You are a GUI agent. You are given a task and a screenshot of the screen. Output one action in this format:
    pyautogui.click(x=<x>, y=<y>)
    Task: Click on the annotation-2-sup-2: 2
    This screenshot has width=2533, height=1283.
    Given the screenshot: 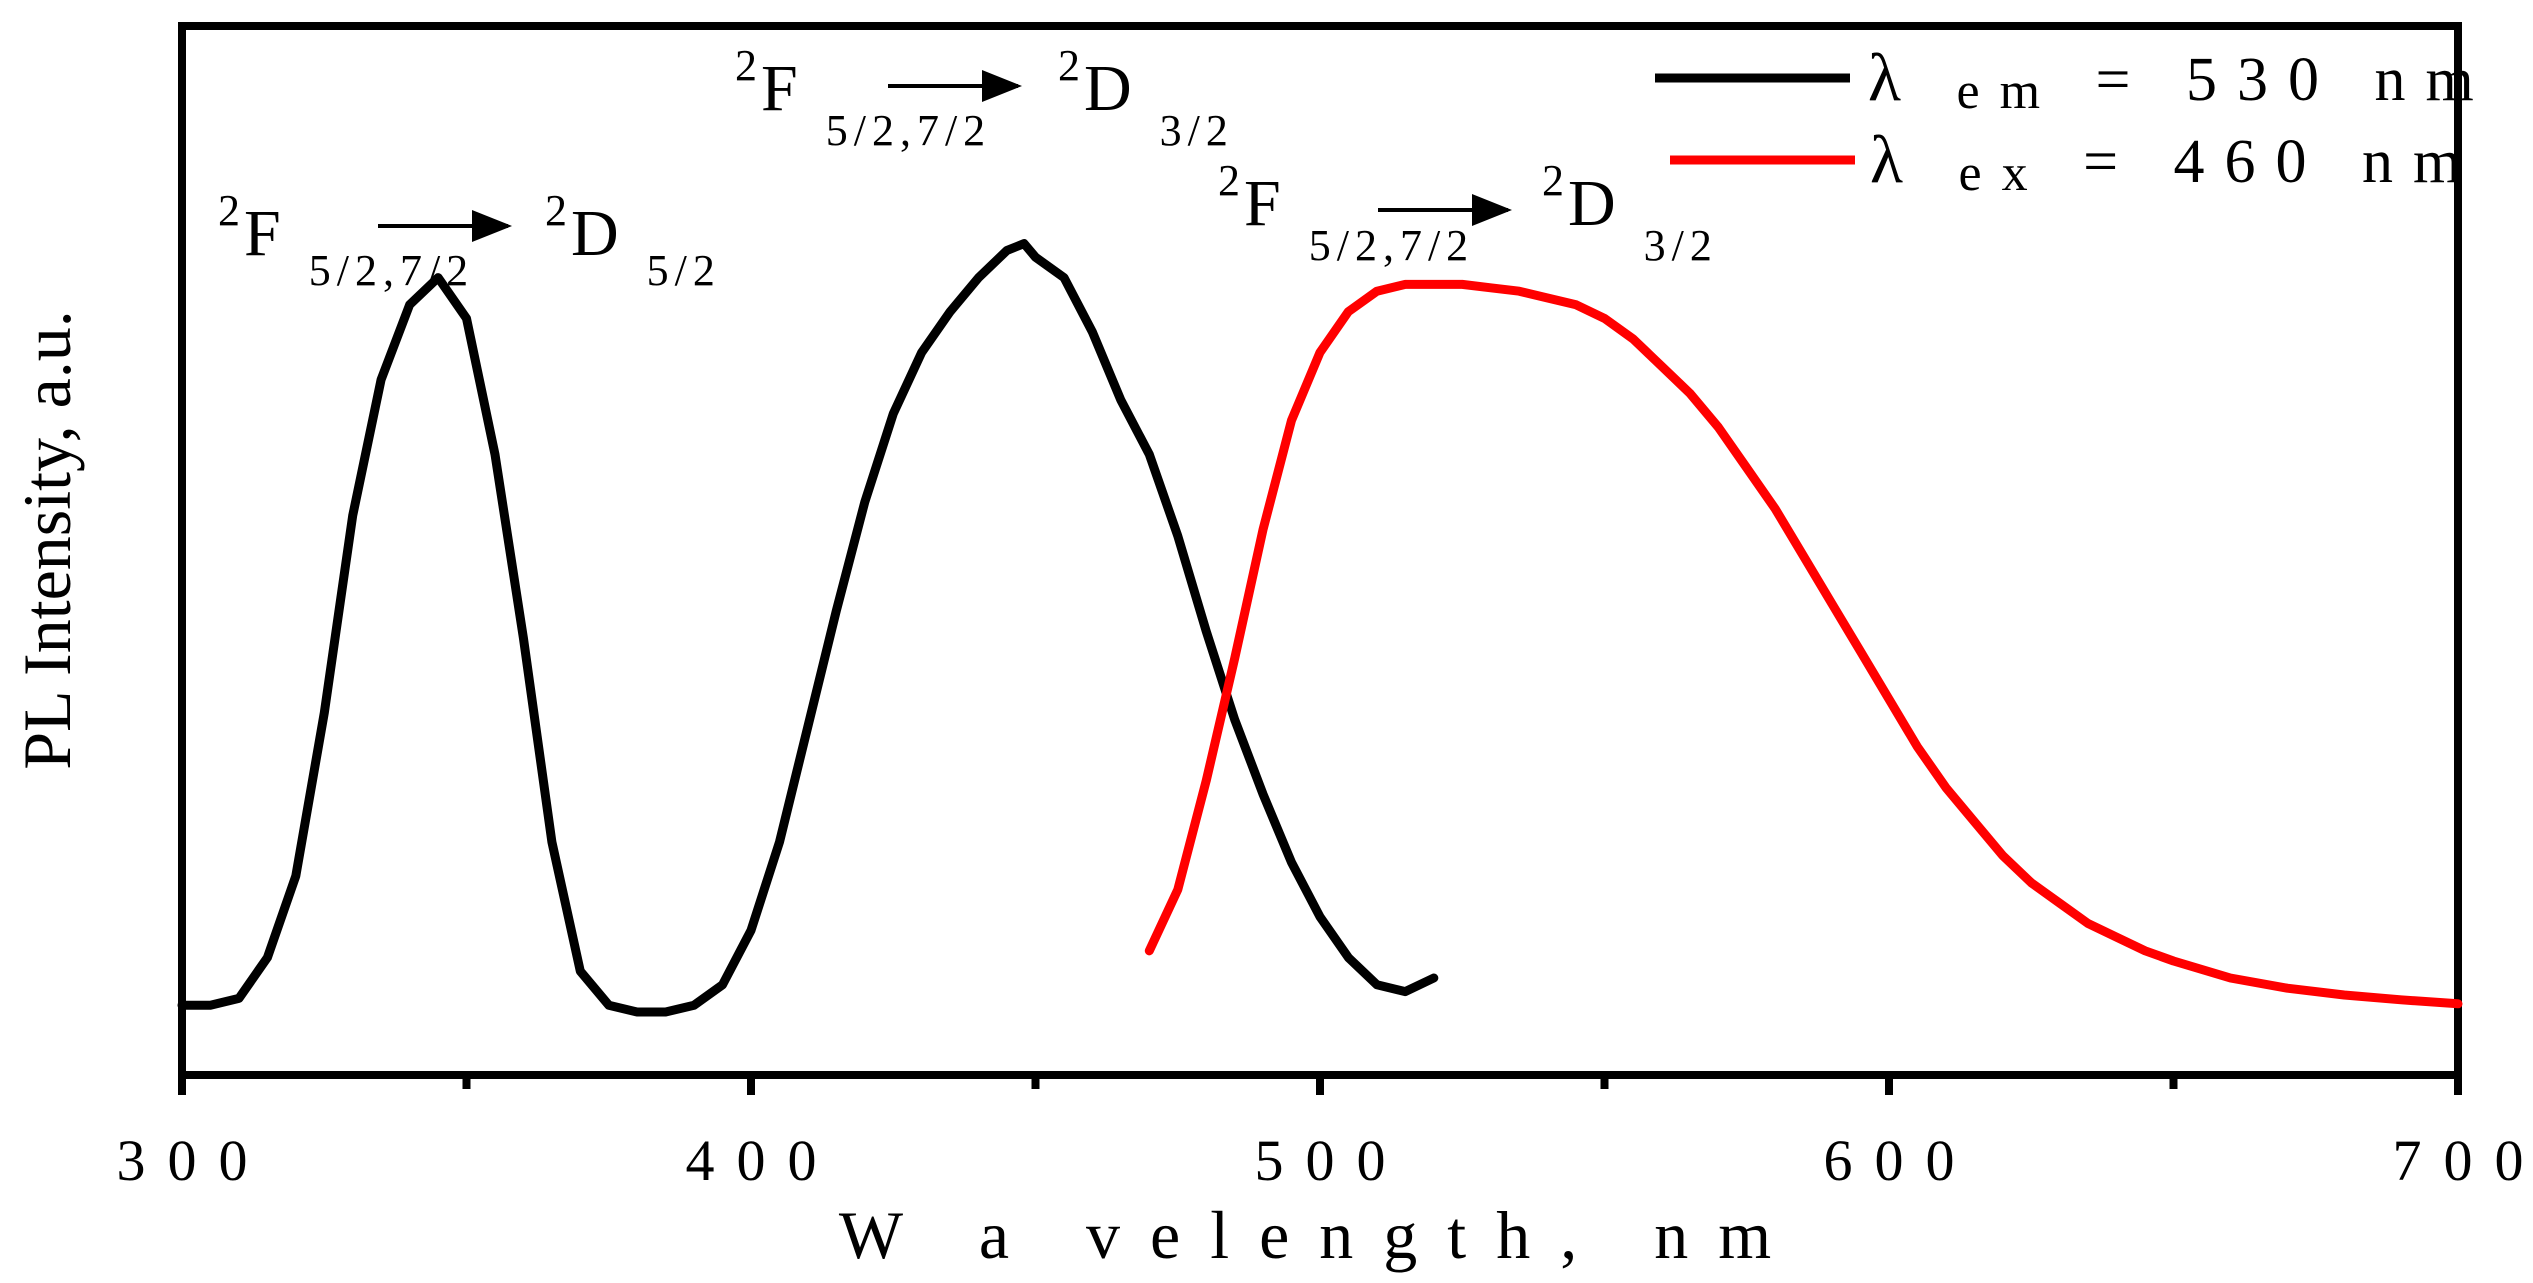 What is the action you would take?
    pyautogui.click(x=1069, y=65)
    